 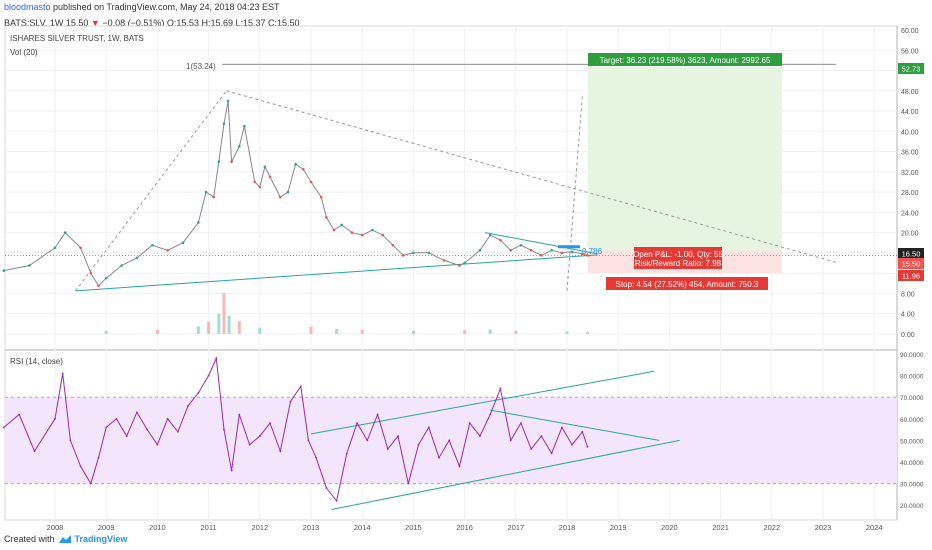 I want to click on fib-level-label: 1(53.24), so click(x=201, y=66).